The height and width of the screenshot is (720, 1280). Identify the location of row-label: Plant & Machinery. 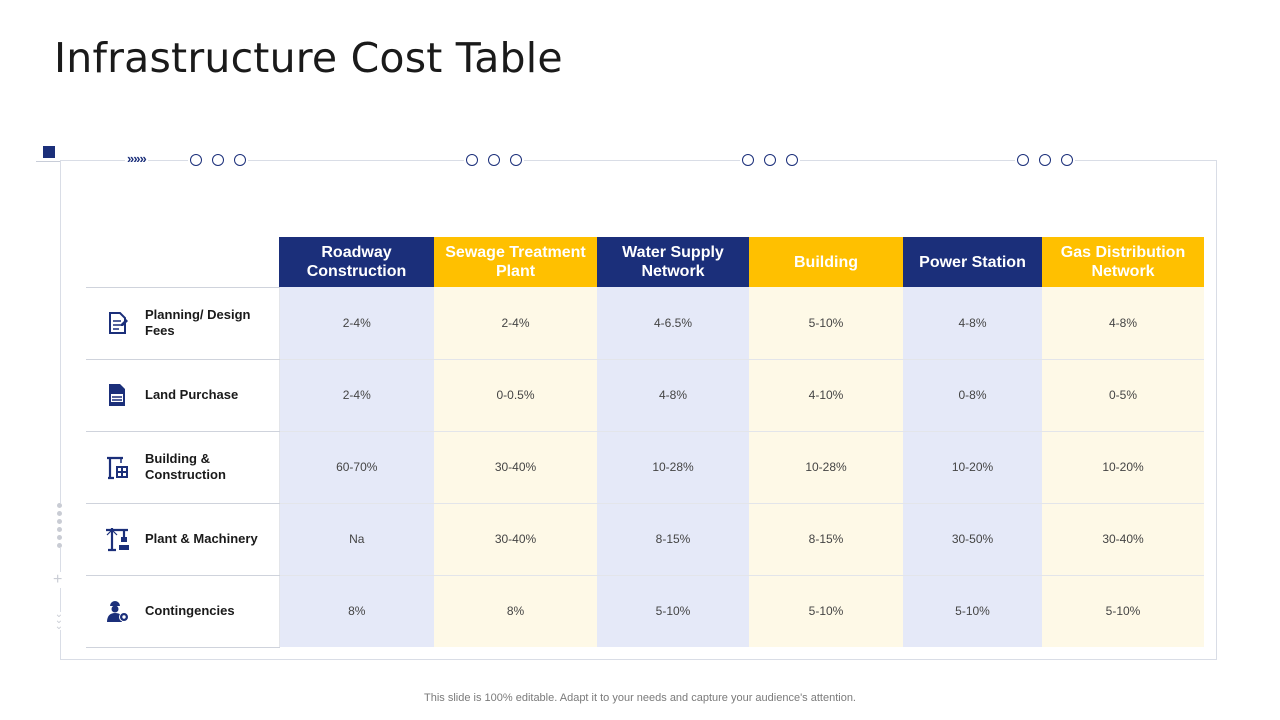
(201, 538).